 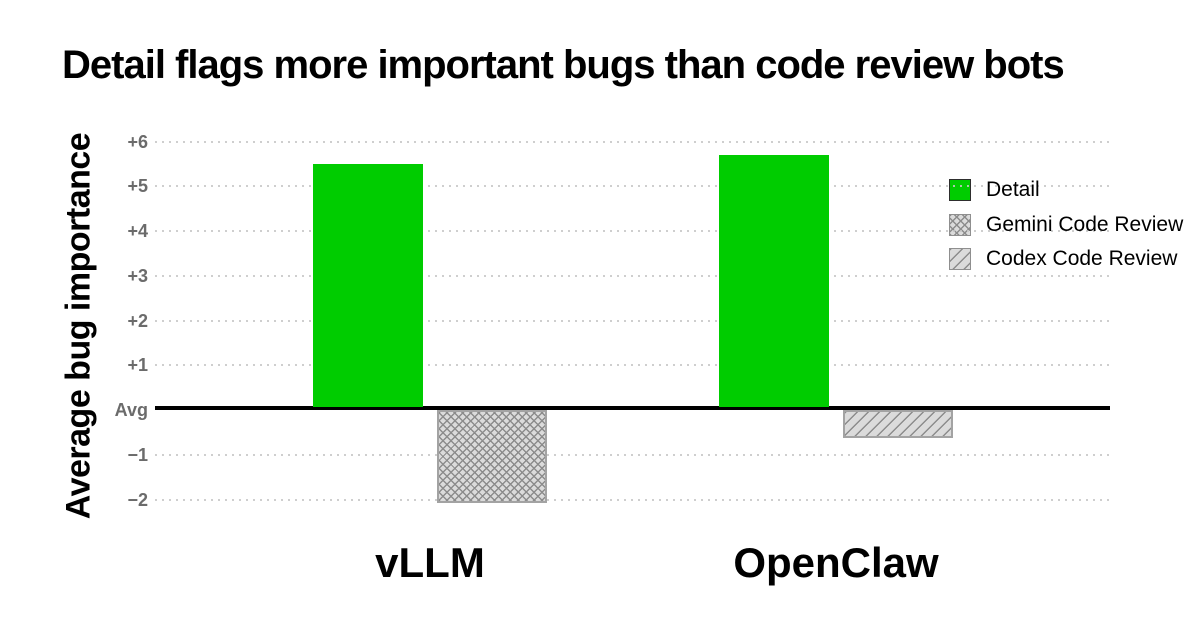 I want to click on x-category-label-openclaw: OpenClaw, so click(x=836, y=562).